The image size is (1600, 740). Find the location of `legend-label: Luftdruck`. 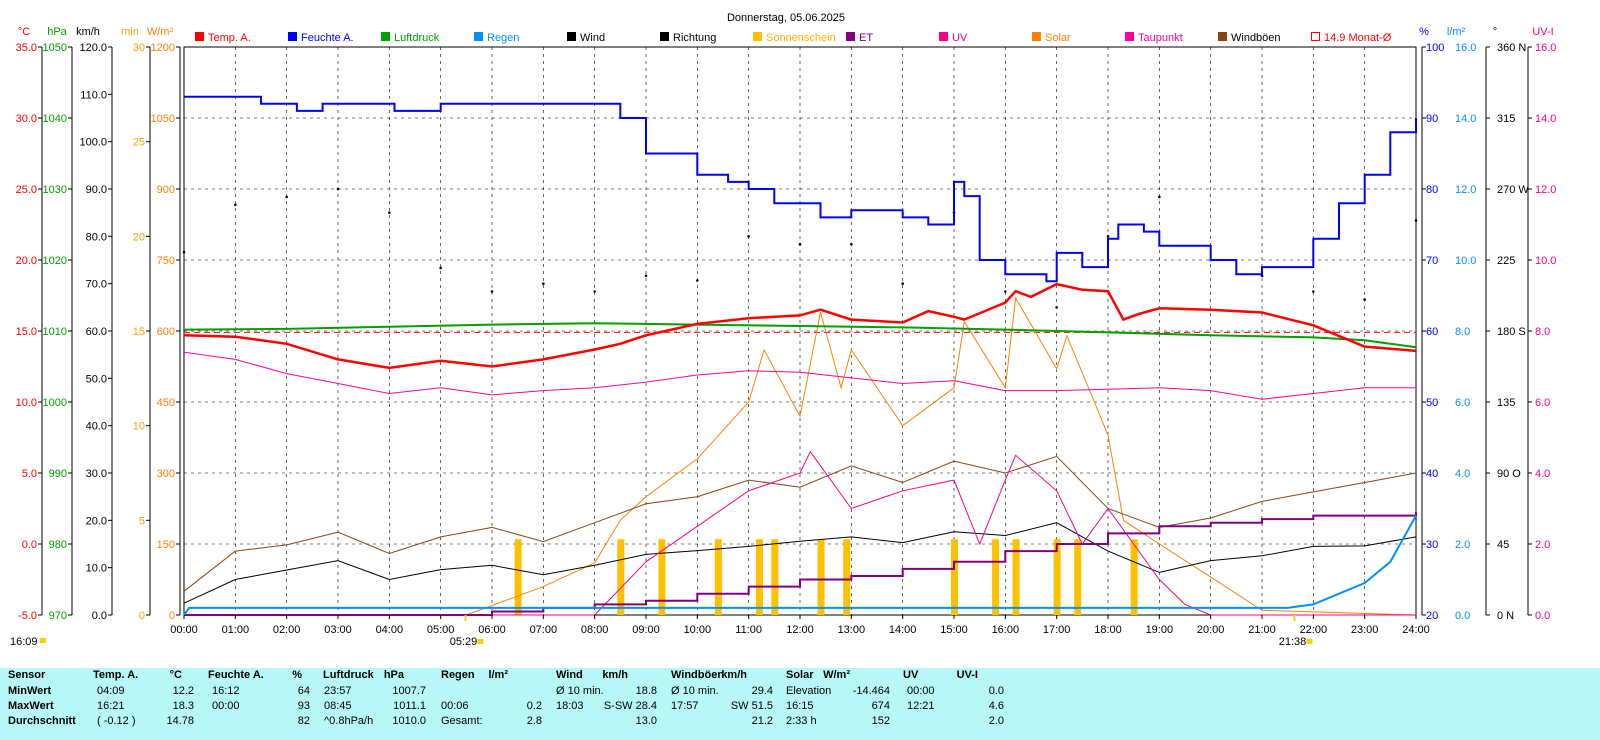

legend-label: Luftdruck is located at coordinates (417, 38).